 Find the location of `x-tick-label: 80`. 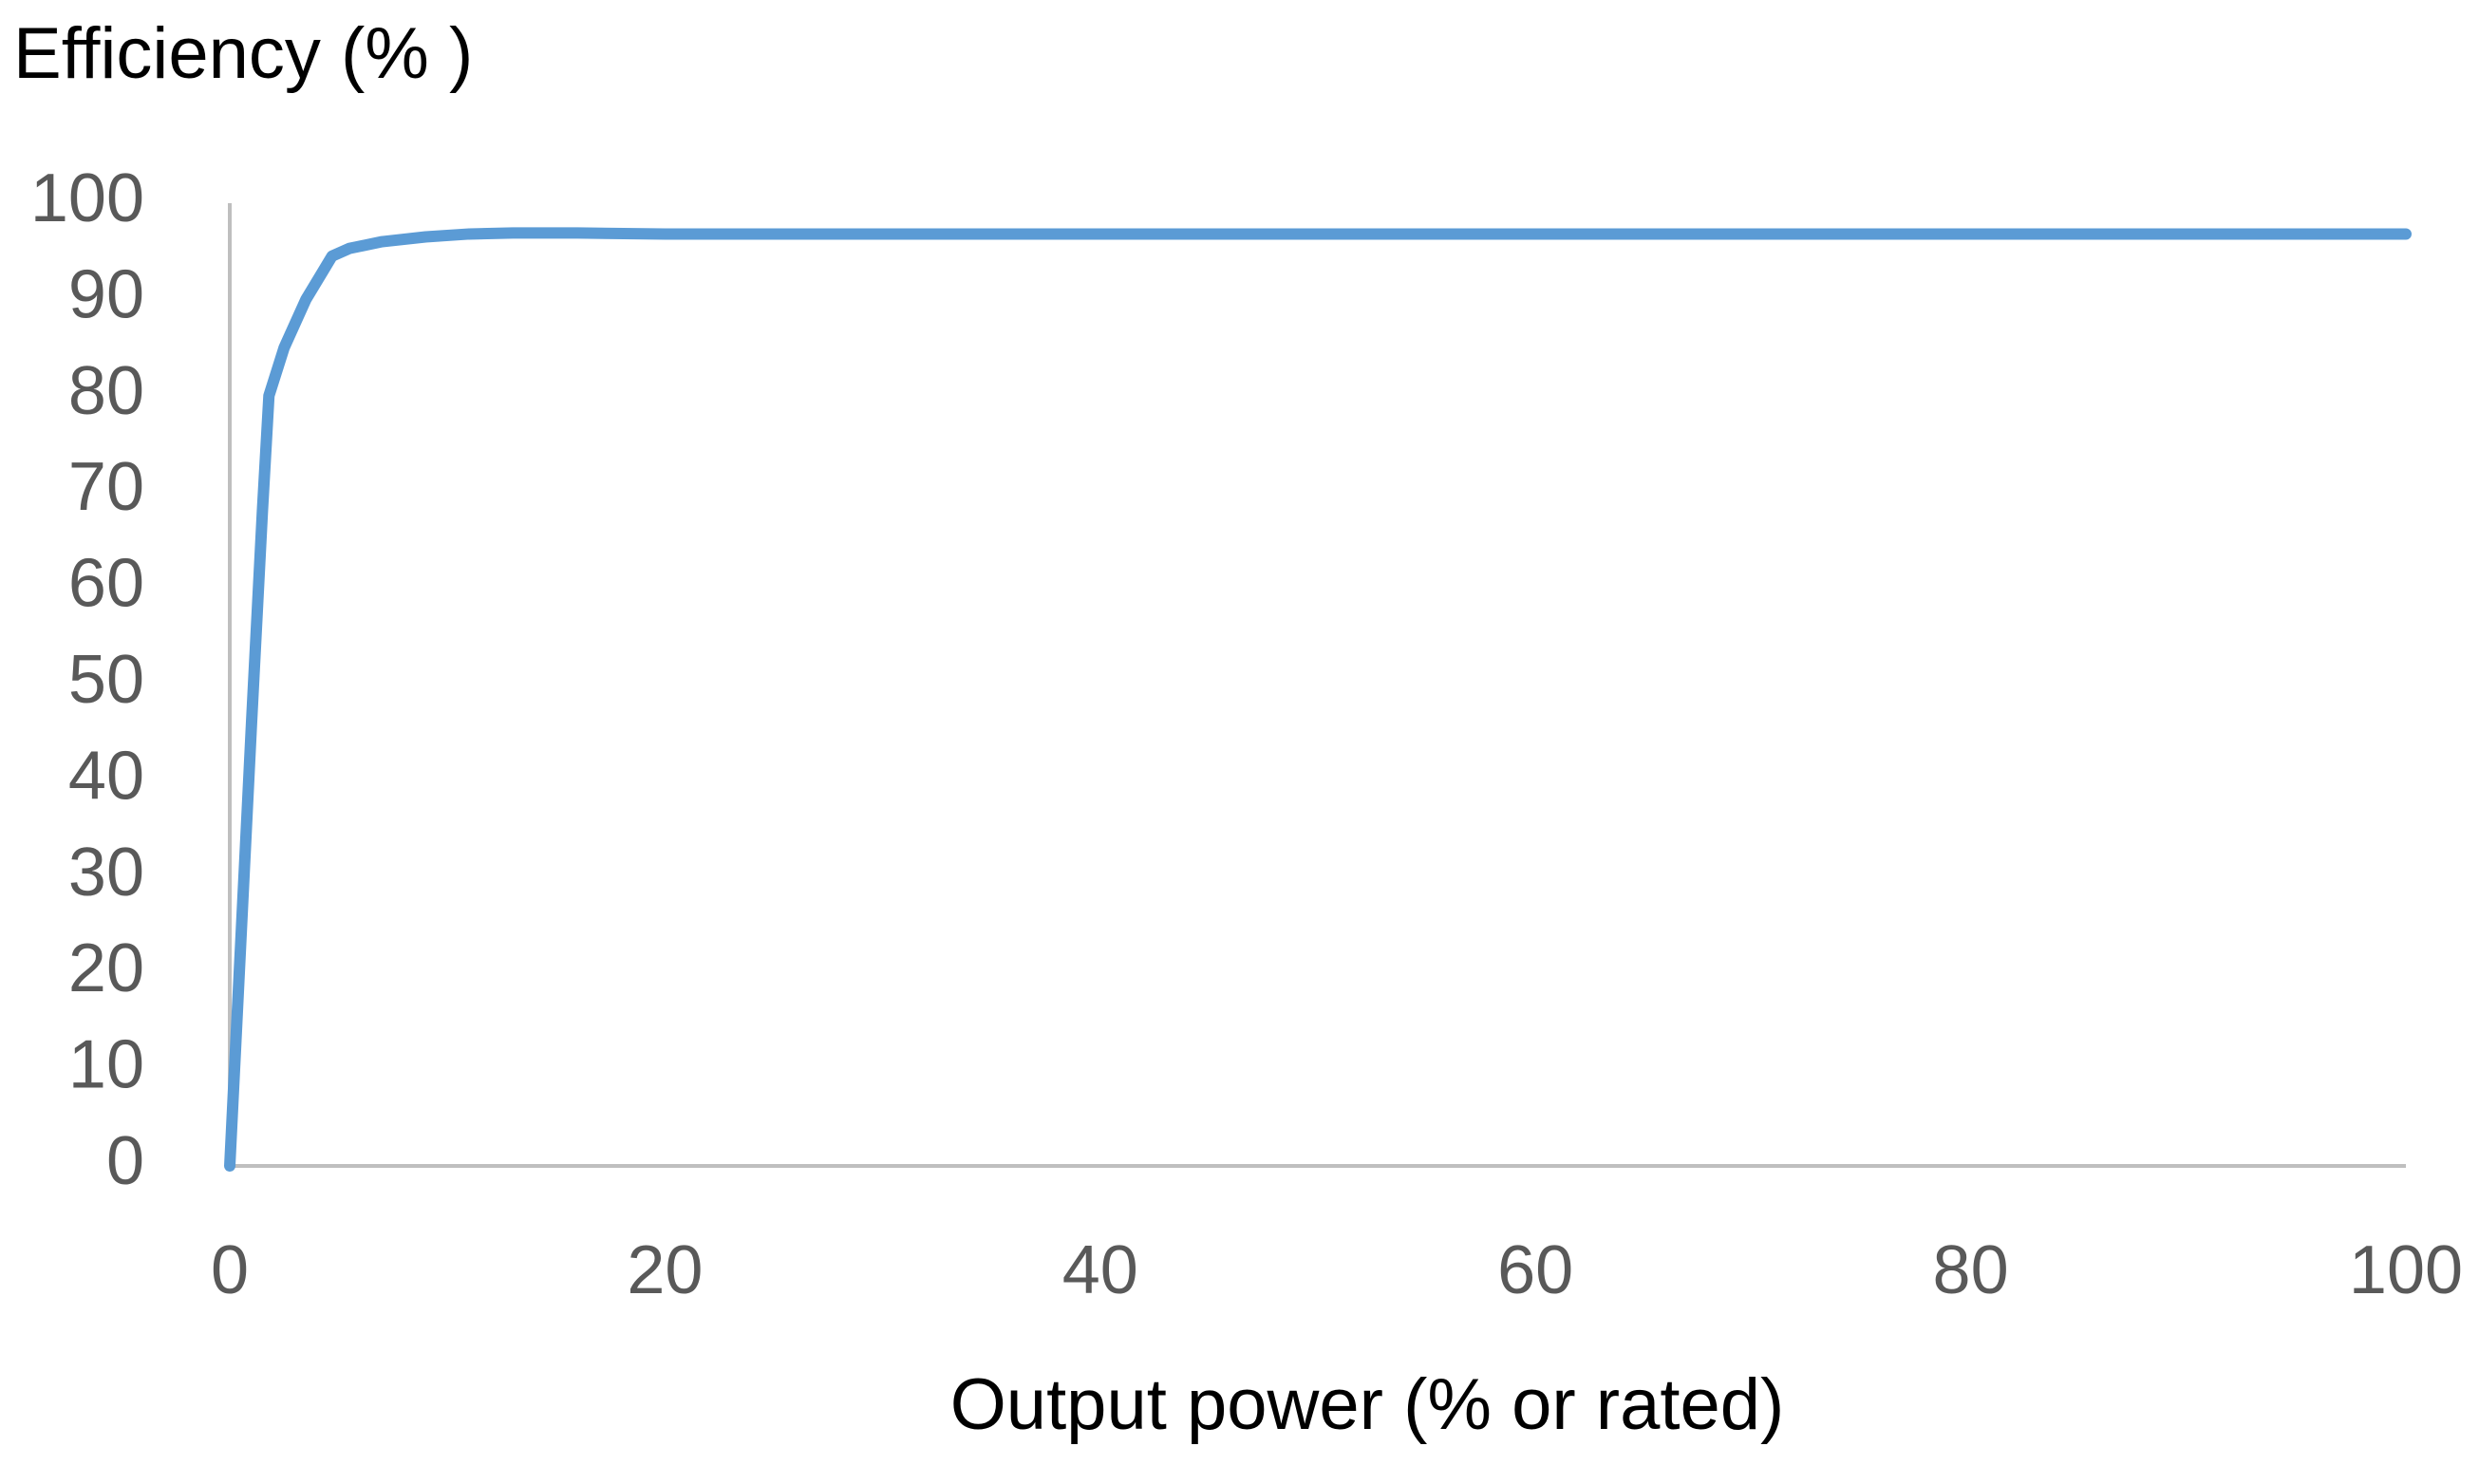

x-tick-label: 80 is located at coordinates (1971, 1270).